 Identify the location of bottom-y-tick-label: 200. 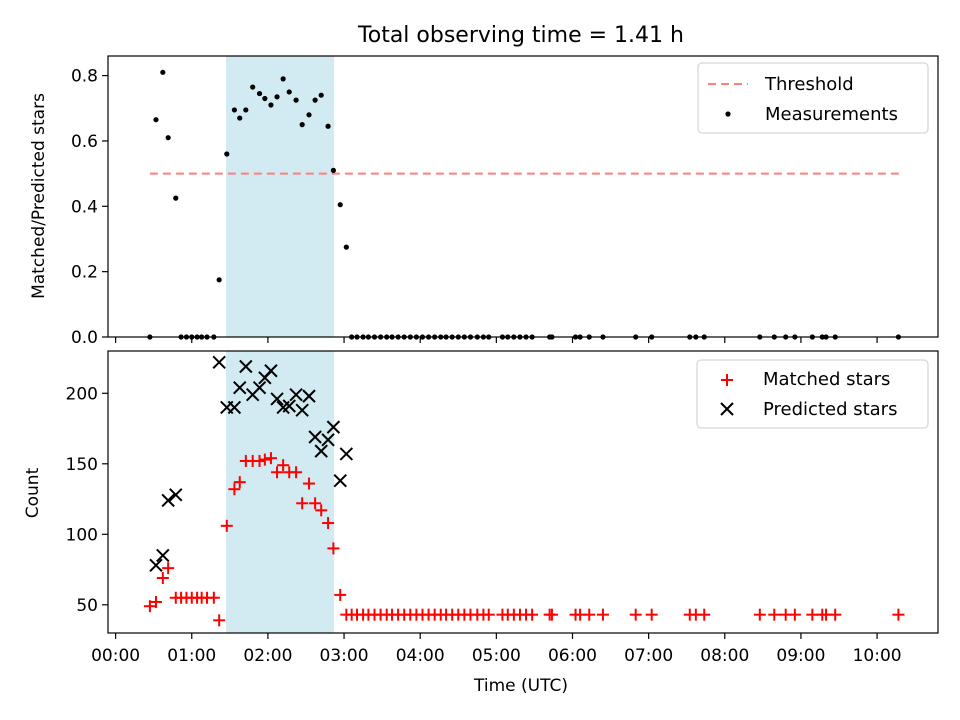
(82, 394).